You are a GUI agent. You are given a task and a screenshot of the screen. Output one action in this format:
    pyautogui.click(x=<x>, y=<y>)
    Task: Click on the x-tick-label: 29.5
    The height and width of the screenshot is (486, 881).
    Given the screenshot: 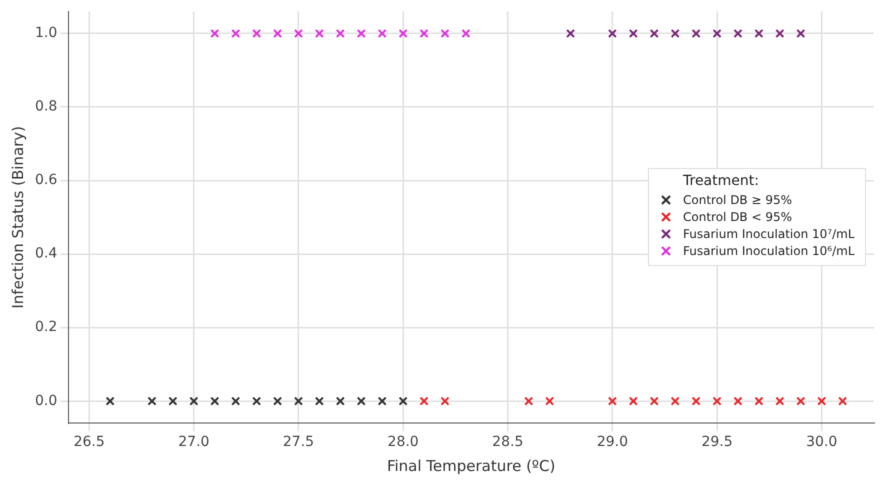 What is the action you would take?
    pyautogui.click(x=717, y=442)
    